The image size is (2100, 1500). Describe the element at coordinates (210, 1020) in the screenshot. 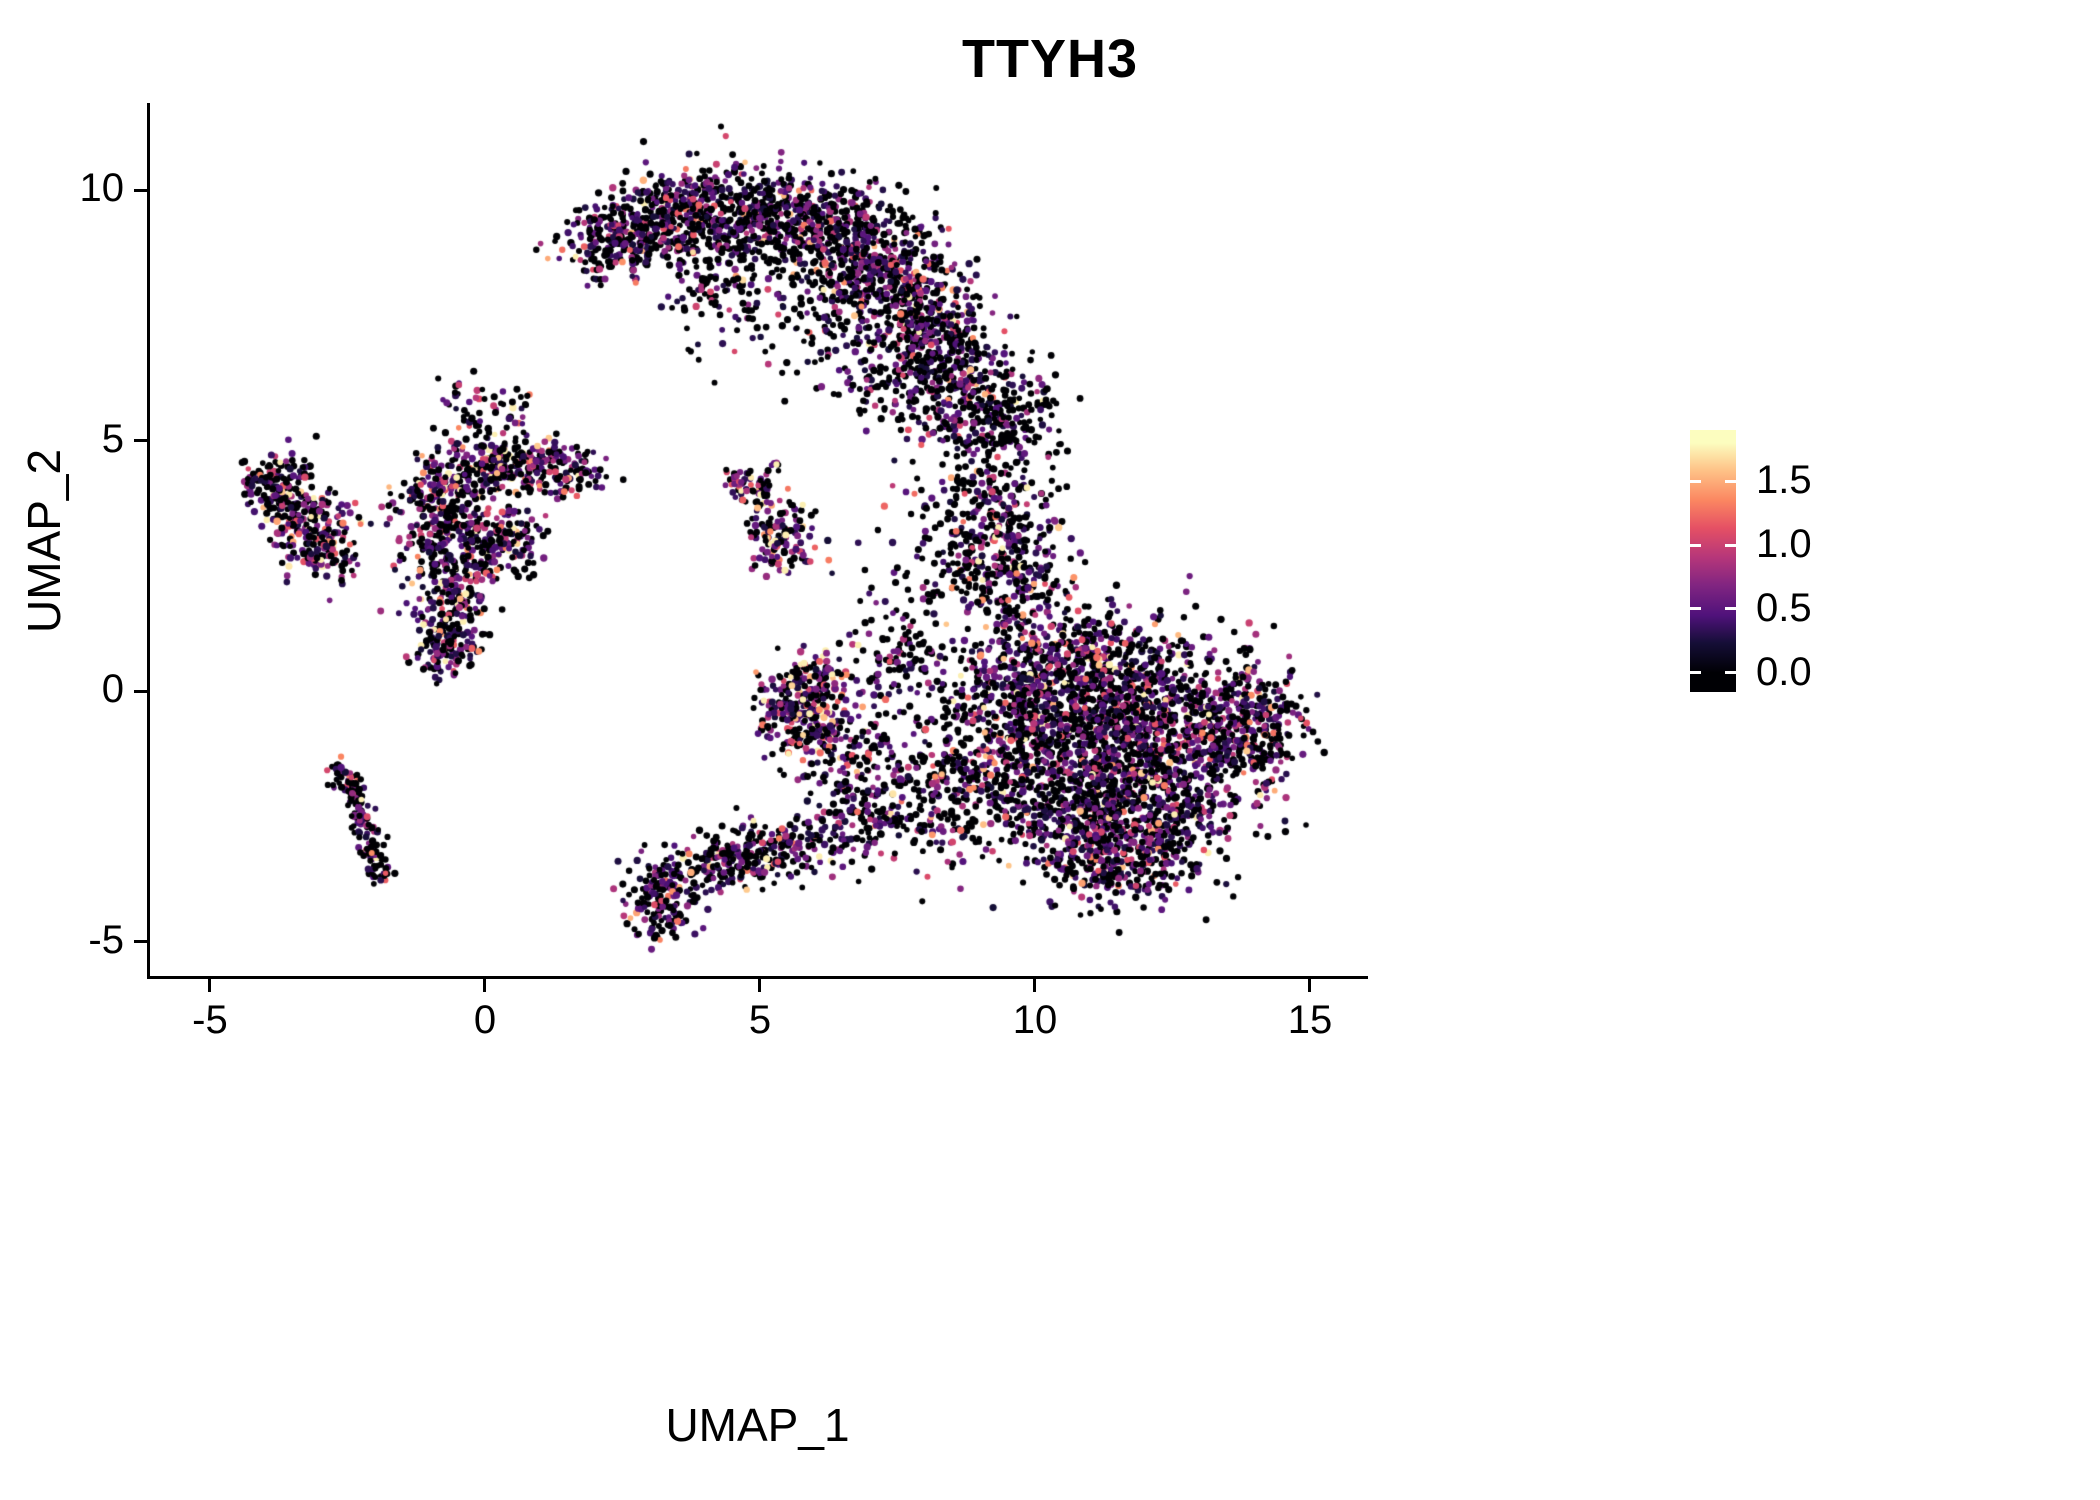

I see `x-tick-label: -5` at that location.